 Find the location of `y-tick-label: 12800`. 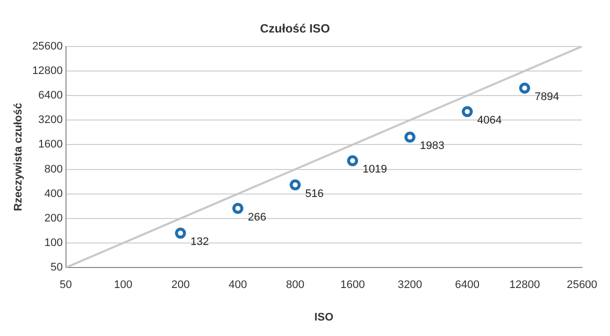

y-tick-label: 12800 is located at coordinates (47, 71).